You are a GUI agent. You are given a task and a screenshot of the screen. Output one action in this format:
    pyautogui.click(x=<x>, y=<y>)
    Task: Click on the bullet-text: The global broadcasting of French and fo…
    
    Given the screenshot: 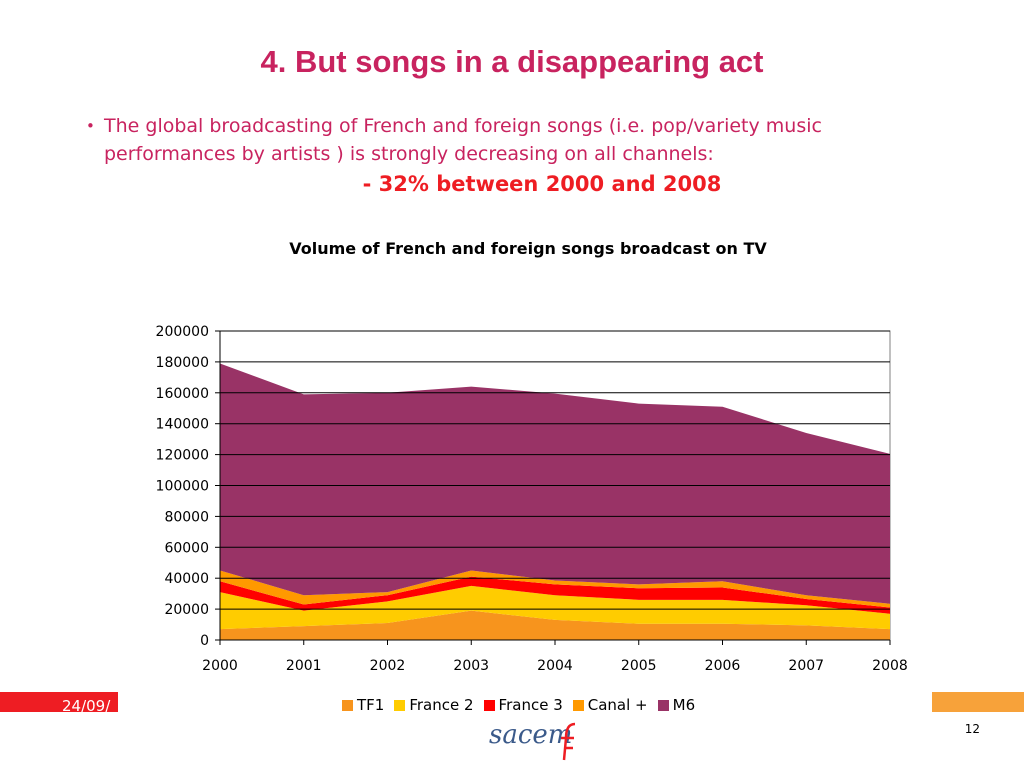 What is the action you would take?
    pyautogui.click(x=463, y=140)
    